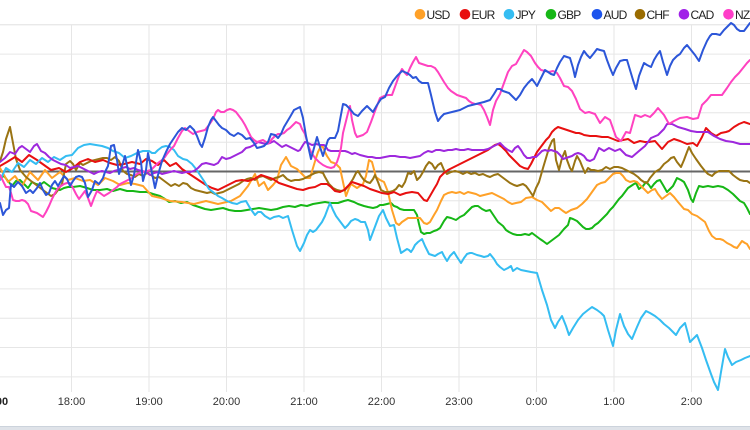 This screenshot has height=430, width=750. What do you see at coordinates (526, 15) in the screenshot?
I see `svg-text: JPY` at bounding box center [526, 15].